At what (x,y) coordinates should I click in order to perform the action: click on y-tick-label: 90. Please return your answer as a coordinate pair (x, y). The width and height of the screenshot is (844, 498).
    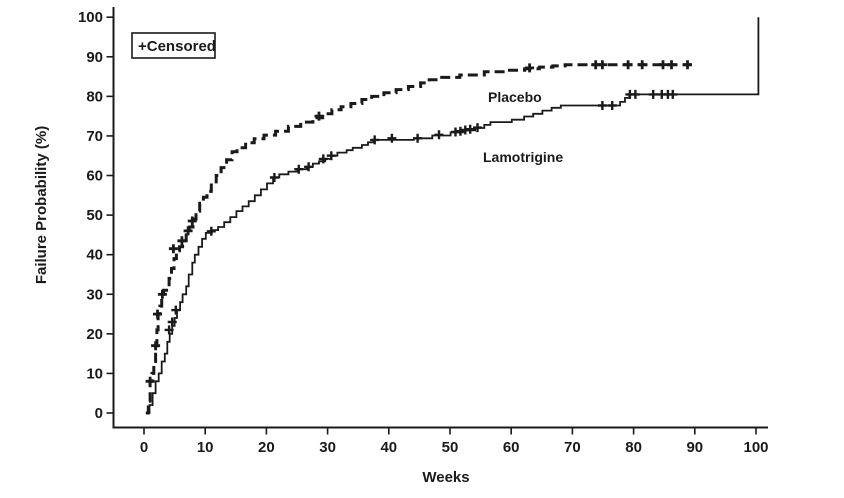
    Looking at the image, I should click on (94, 57).